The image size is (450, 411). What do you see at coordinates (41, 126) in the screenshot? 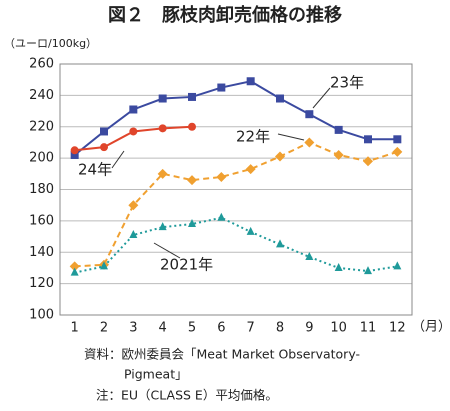
I see `y-tick-label: 220` at bounding box center [41, 126].